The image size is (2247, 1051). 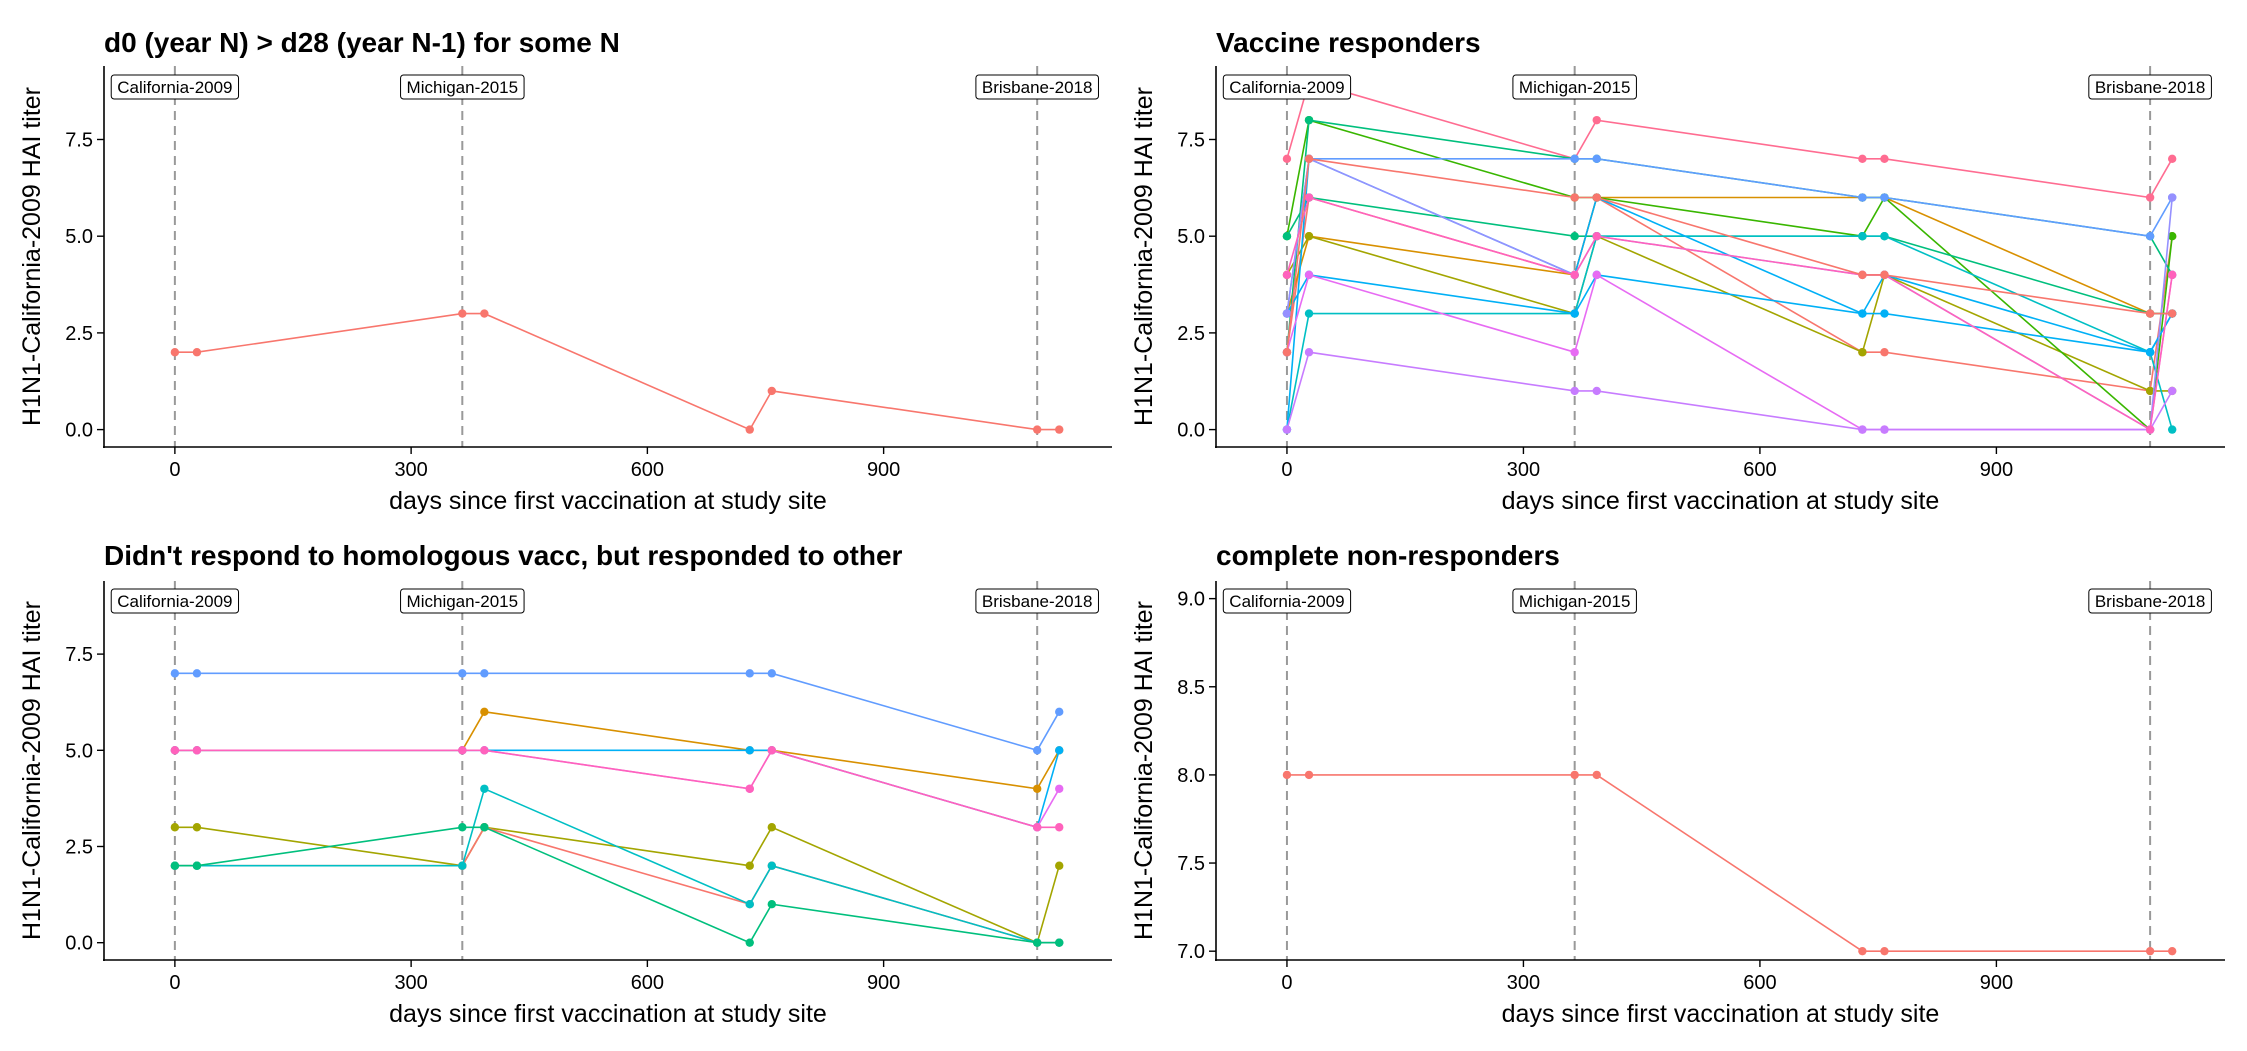 I want to click on y-tick-label: 2.5, so click(x=79, y=847).